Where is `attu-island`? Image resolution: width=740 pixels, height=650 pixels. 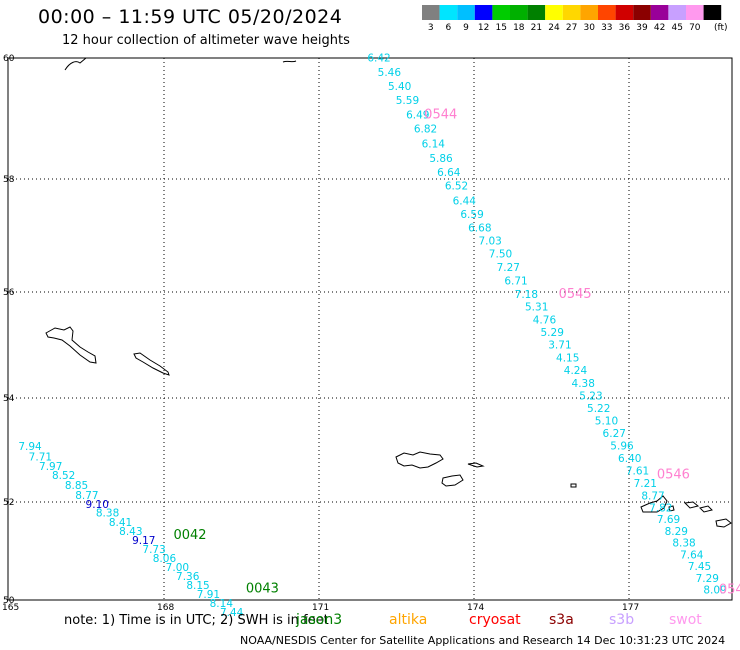 attu-island is located at coordinates (419, 460).